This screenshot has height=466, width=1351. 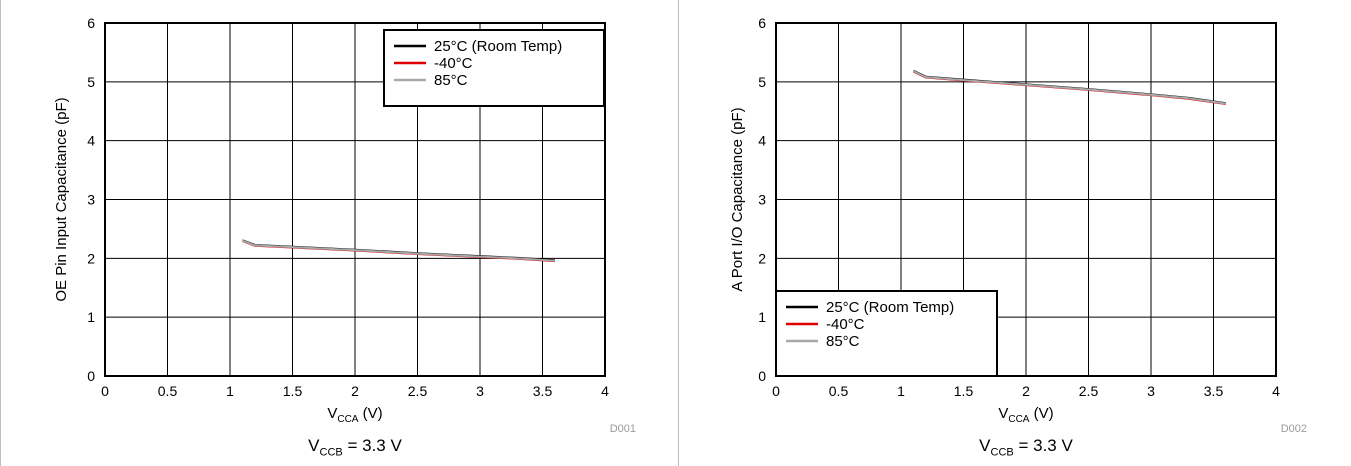 What do you see at coordinates (623, 429) in the screenshot?
I see `figure-code: D001` at bounding box center [623, 429].